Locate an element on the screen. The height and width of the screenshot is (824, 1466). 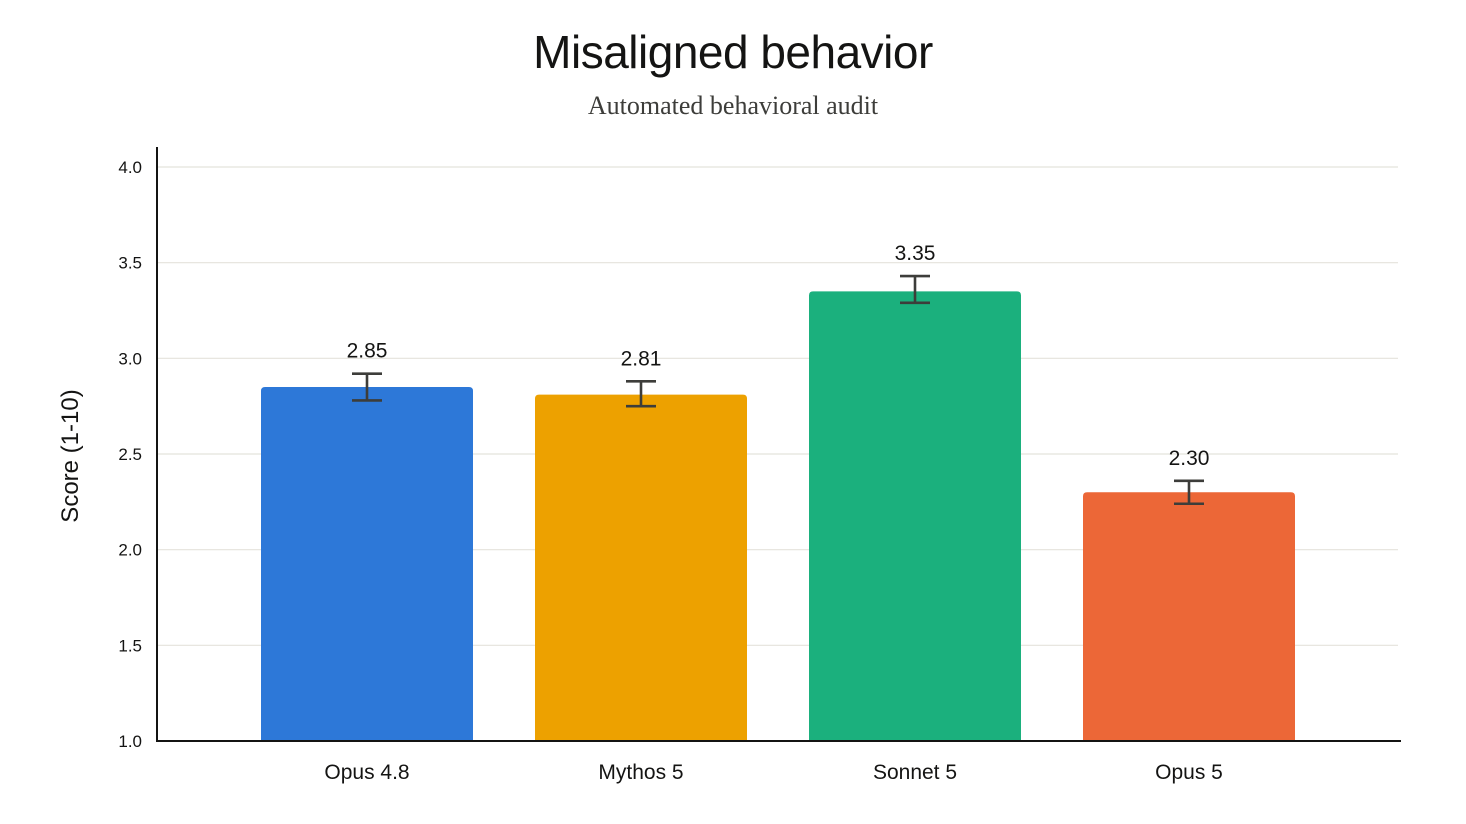
y-tick-label: 3.0 is located at coordinates (130, 358).